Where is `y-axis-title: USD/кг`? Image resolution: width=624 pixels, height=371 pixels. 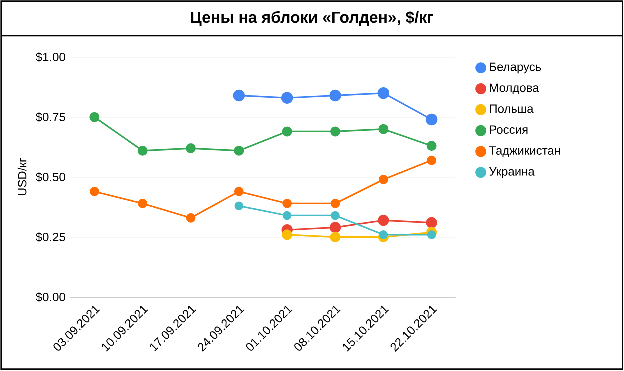 y-axis-title: USD/кг is located at coordinates (22, 177).